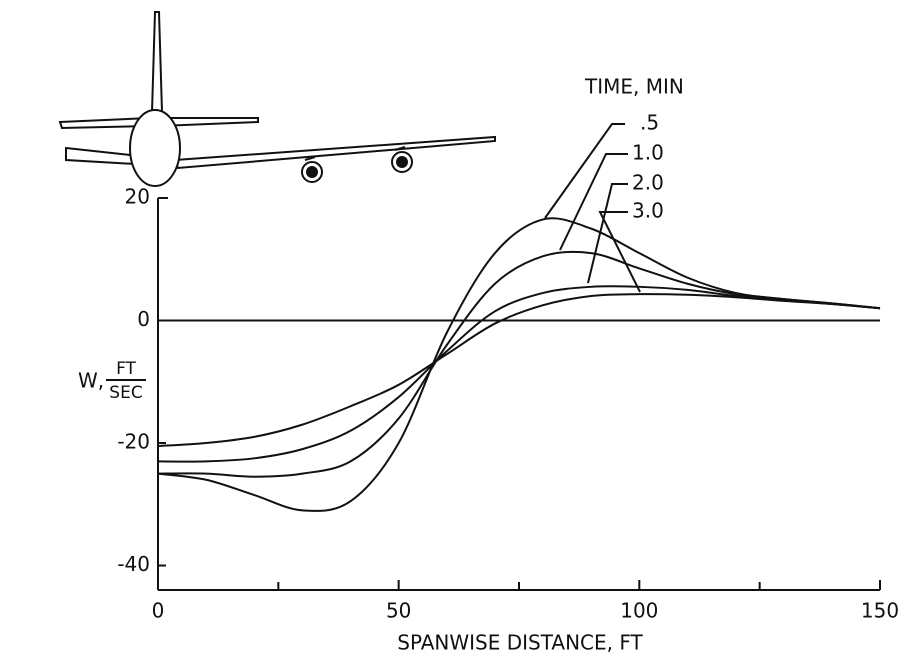 This screenshot has height=667, width=905. I want to click on y-tick-label: 20, so click(137, 197).